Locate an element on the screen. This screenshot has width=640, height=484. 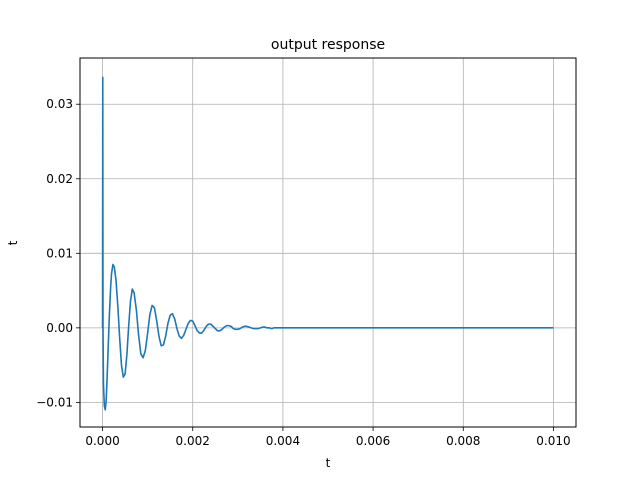
x-tick-label: 0.000 is located at coordinates (102, 441).